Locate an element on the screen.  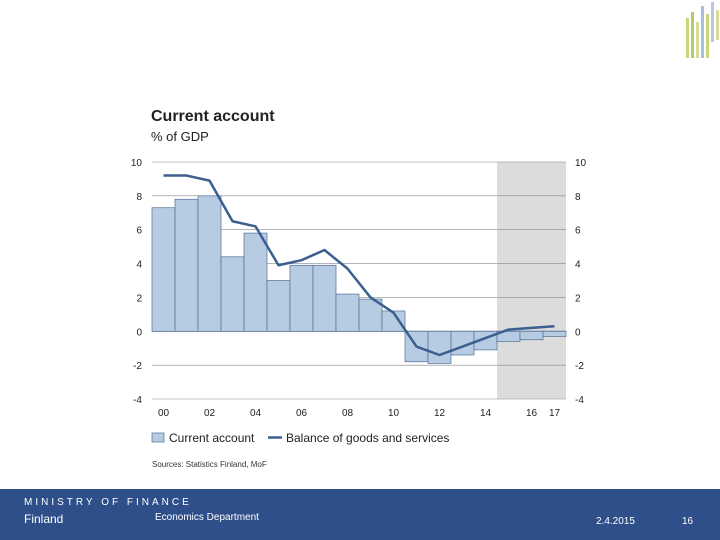
y-tick-label-left: 4 is located at coordinates (139, 265).